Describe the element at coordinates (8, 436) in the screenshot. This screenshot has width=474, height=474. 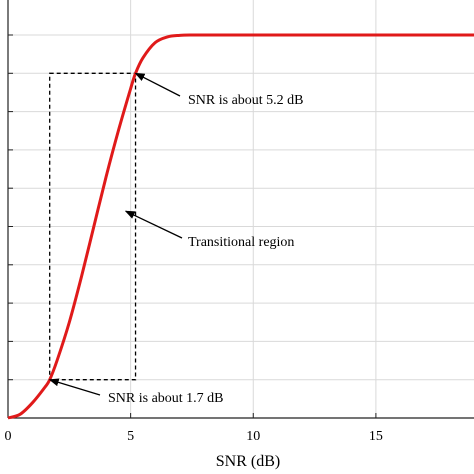
I see `x-tick-label: 0` at that location.